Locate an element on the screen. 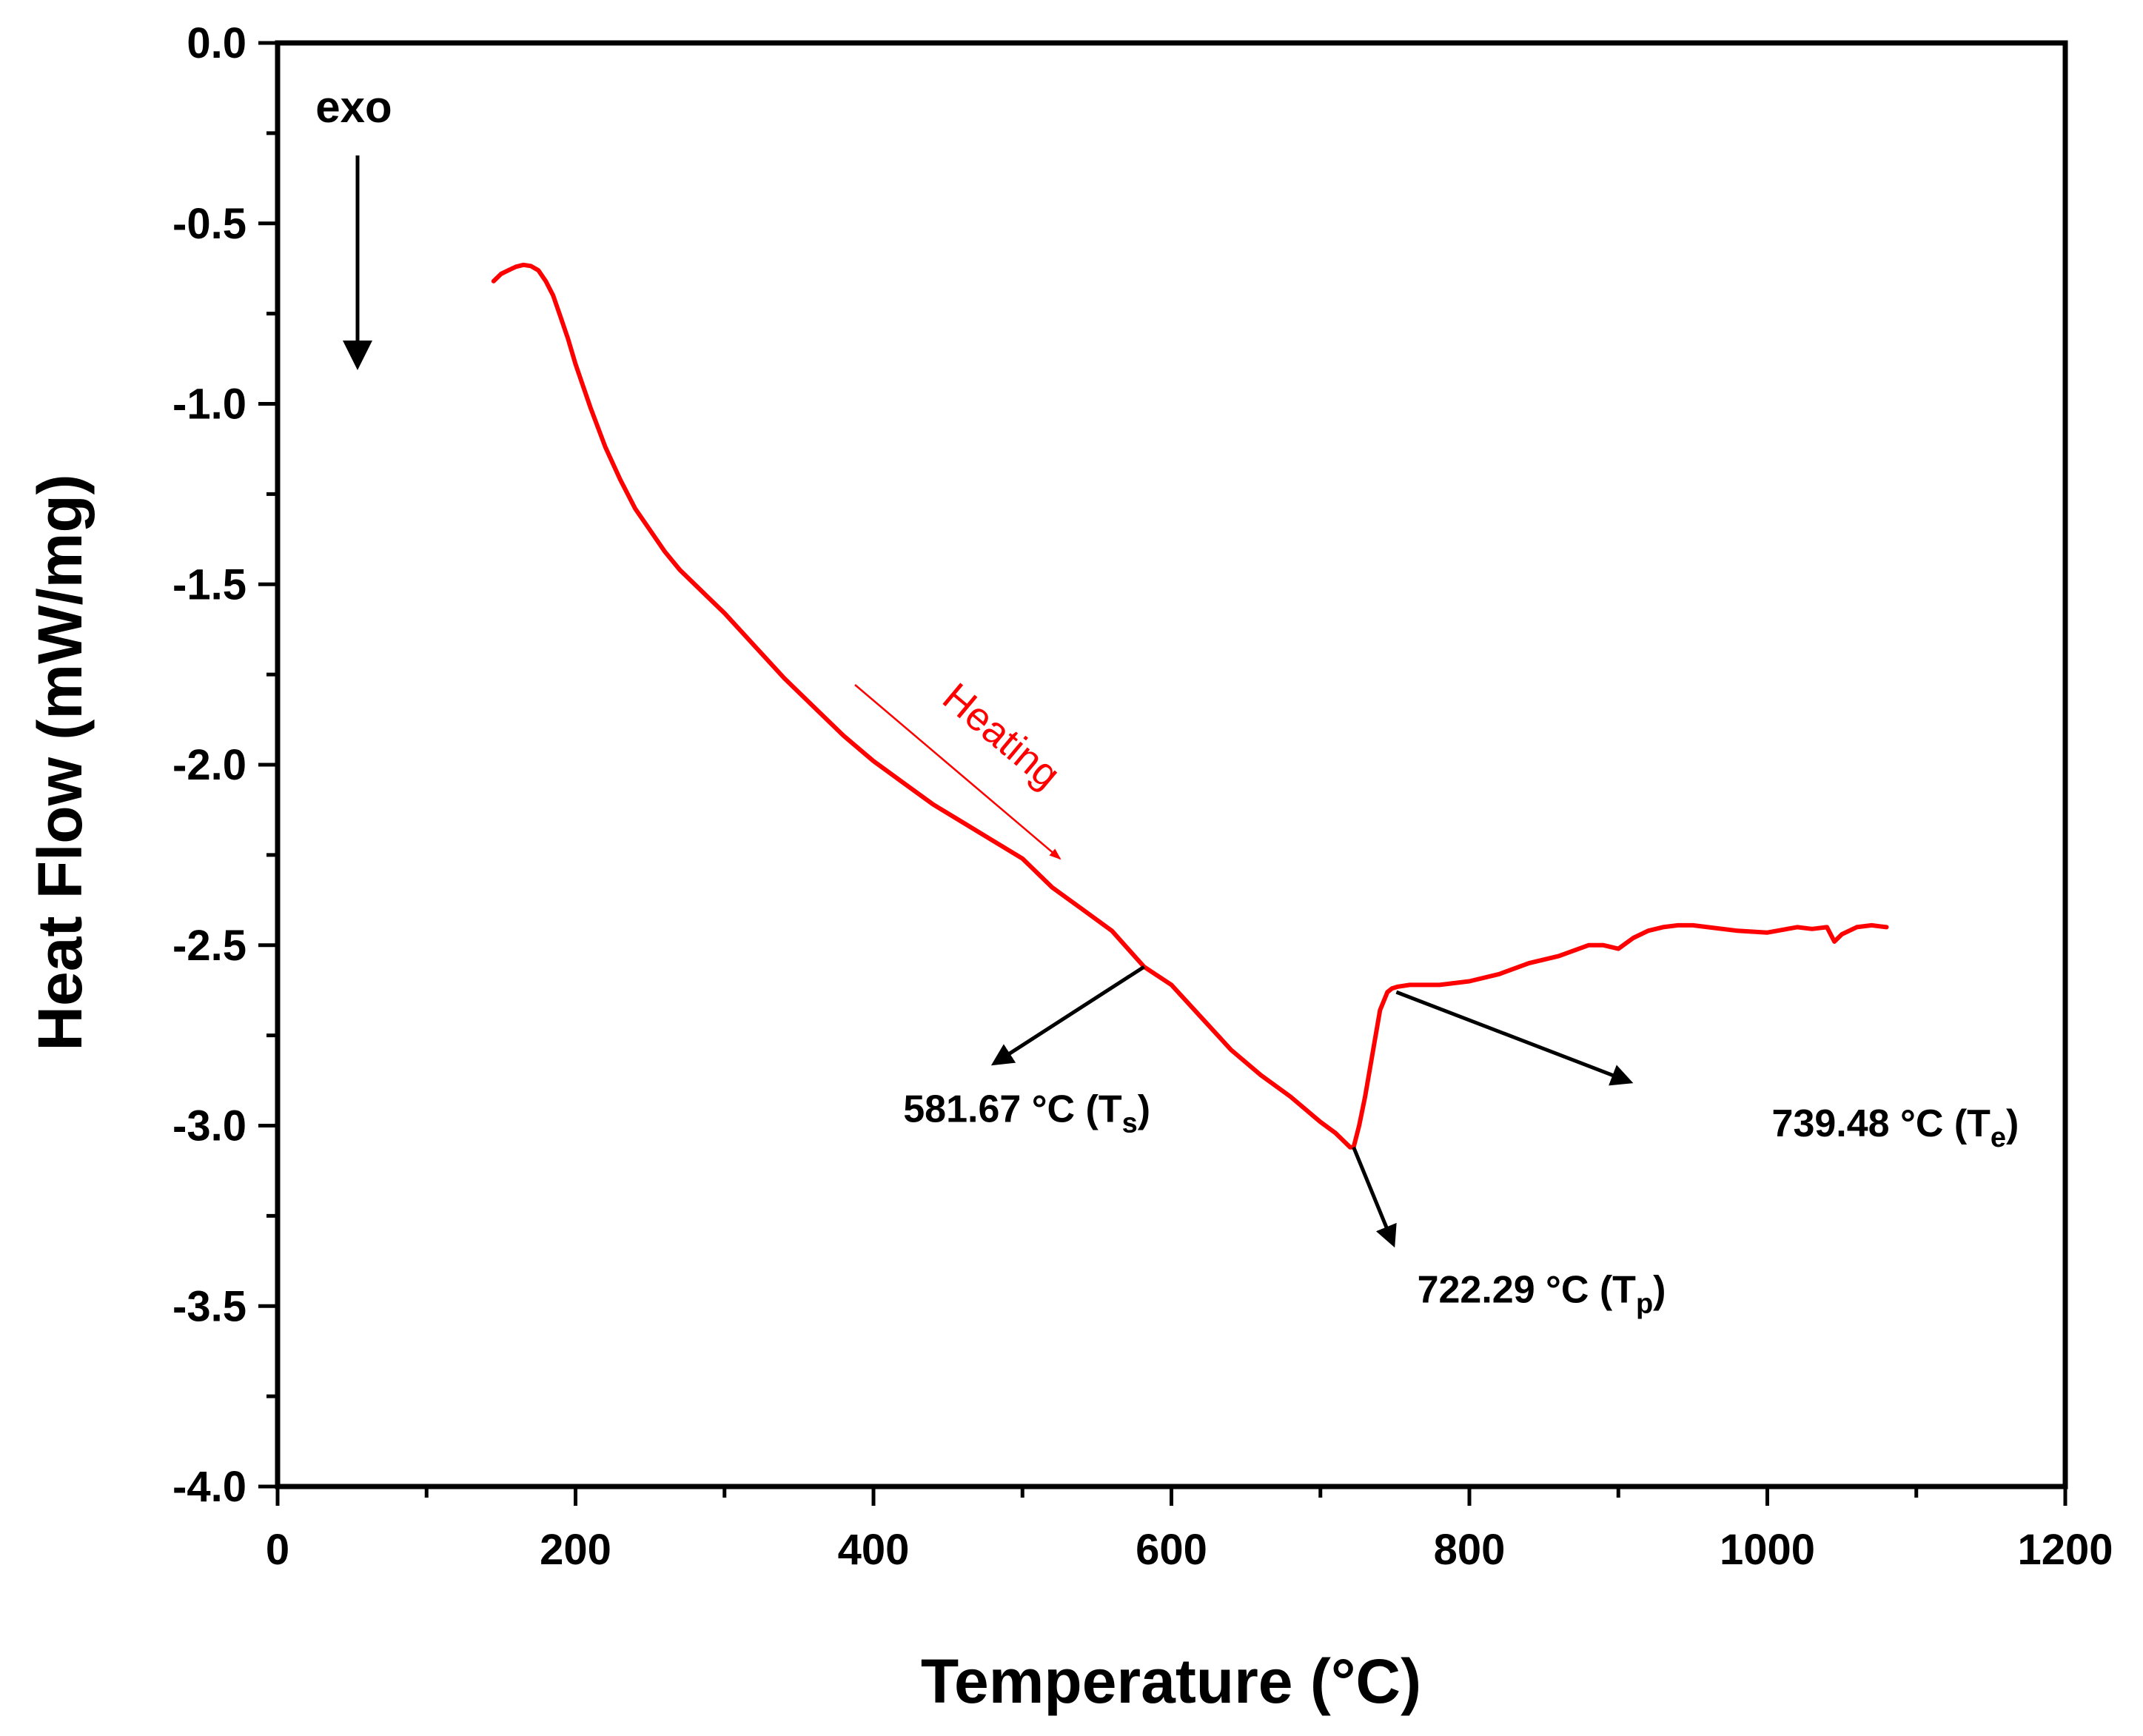 The image size is (2143, 1736). annotation-label: 581.67 °C (Ts) is located at coordinates (1026, 1113).